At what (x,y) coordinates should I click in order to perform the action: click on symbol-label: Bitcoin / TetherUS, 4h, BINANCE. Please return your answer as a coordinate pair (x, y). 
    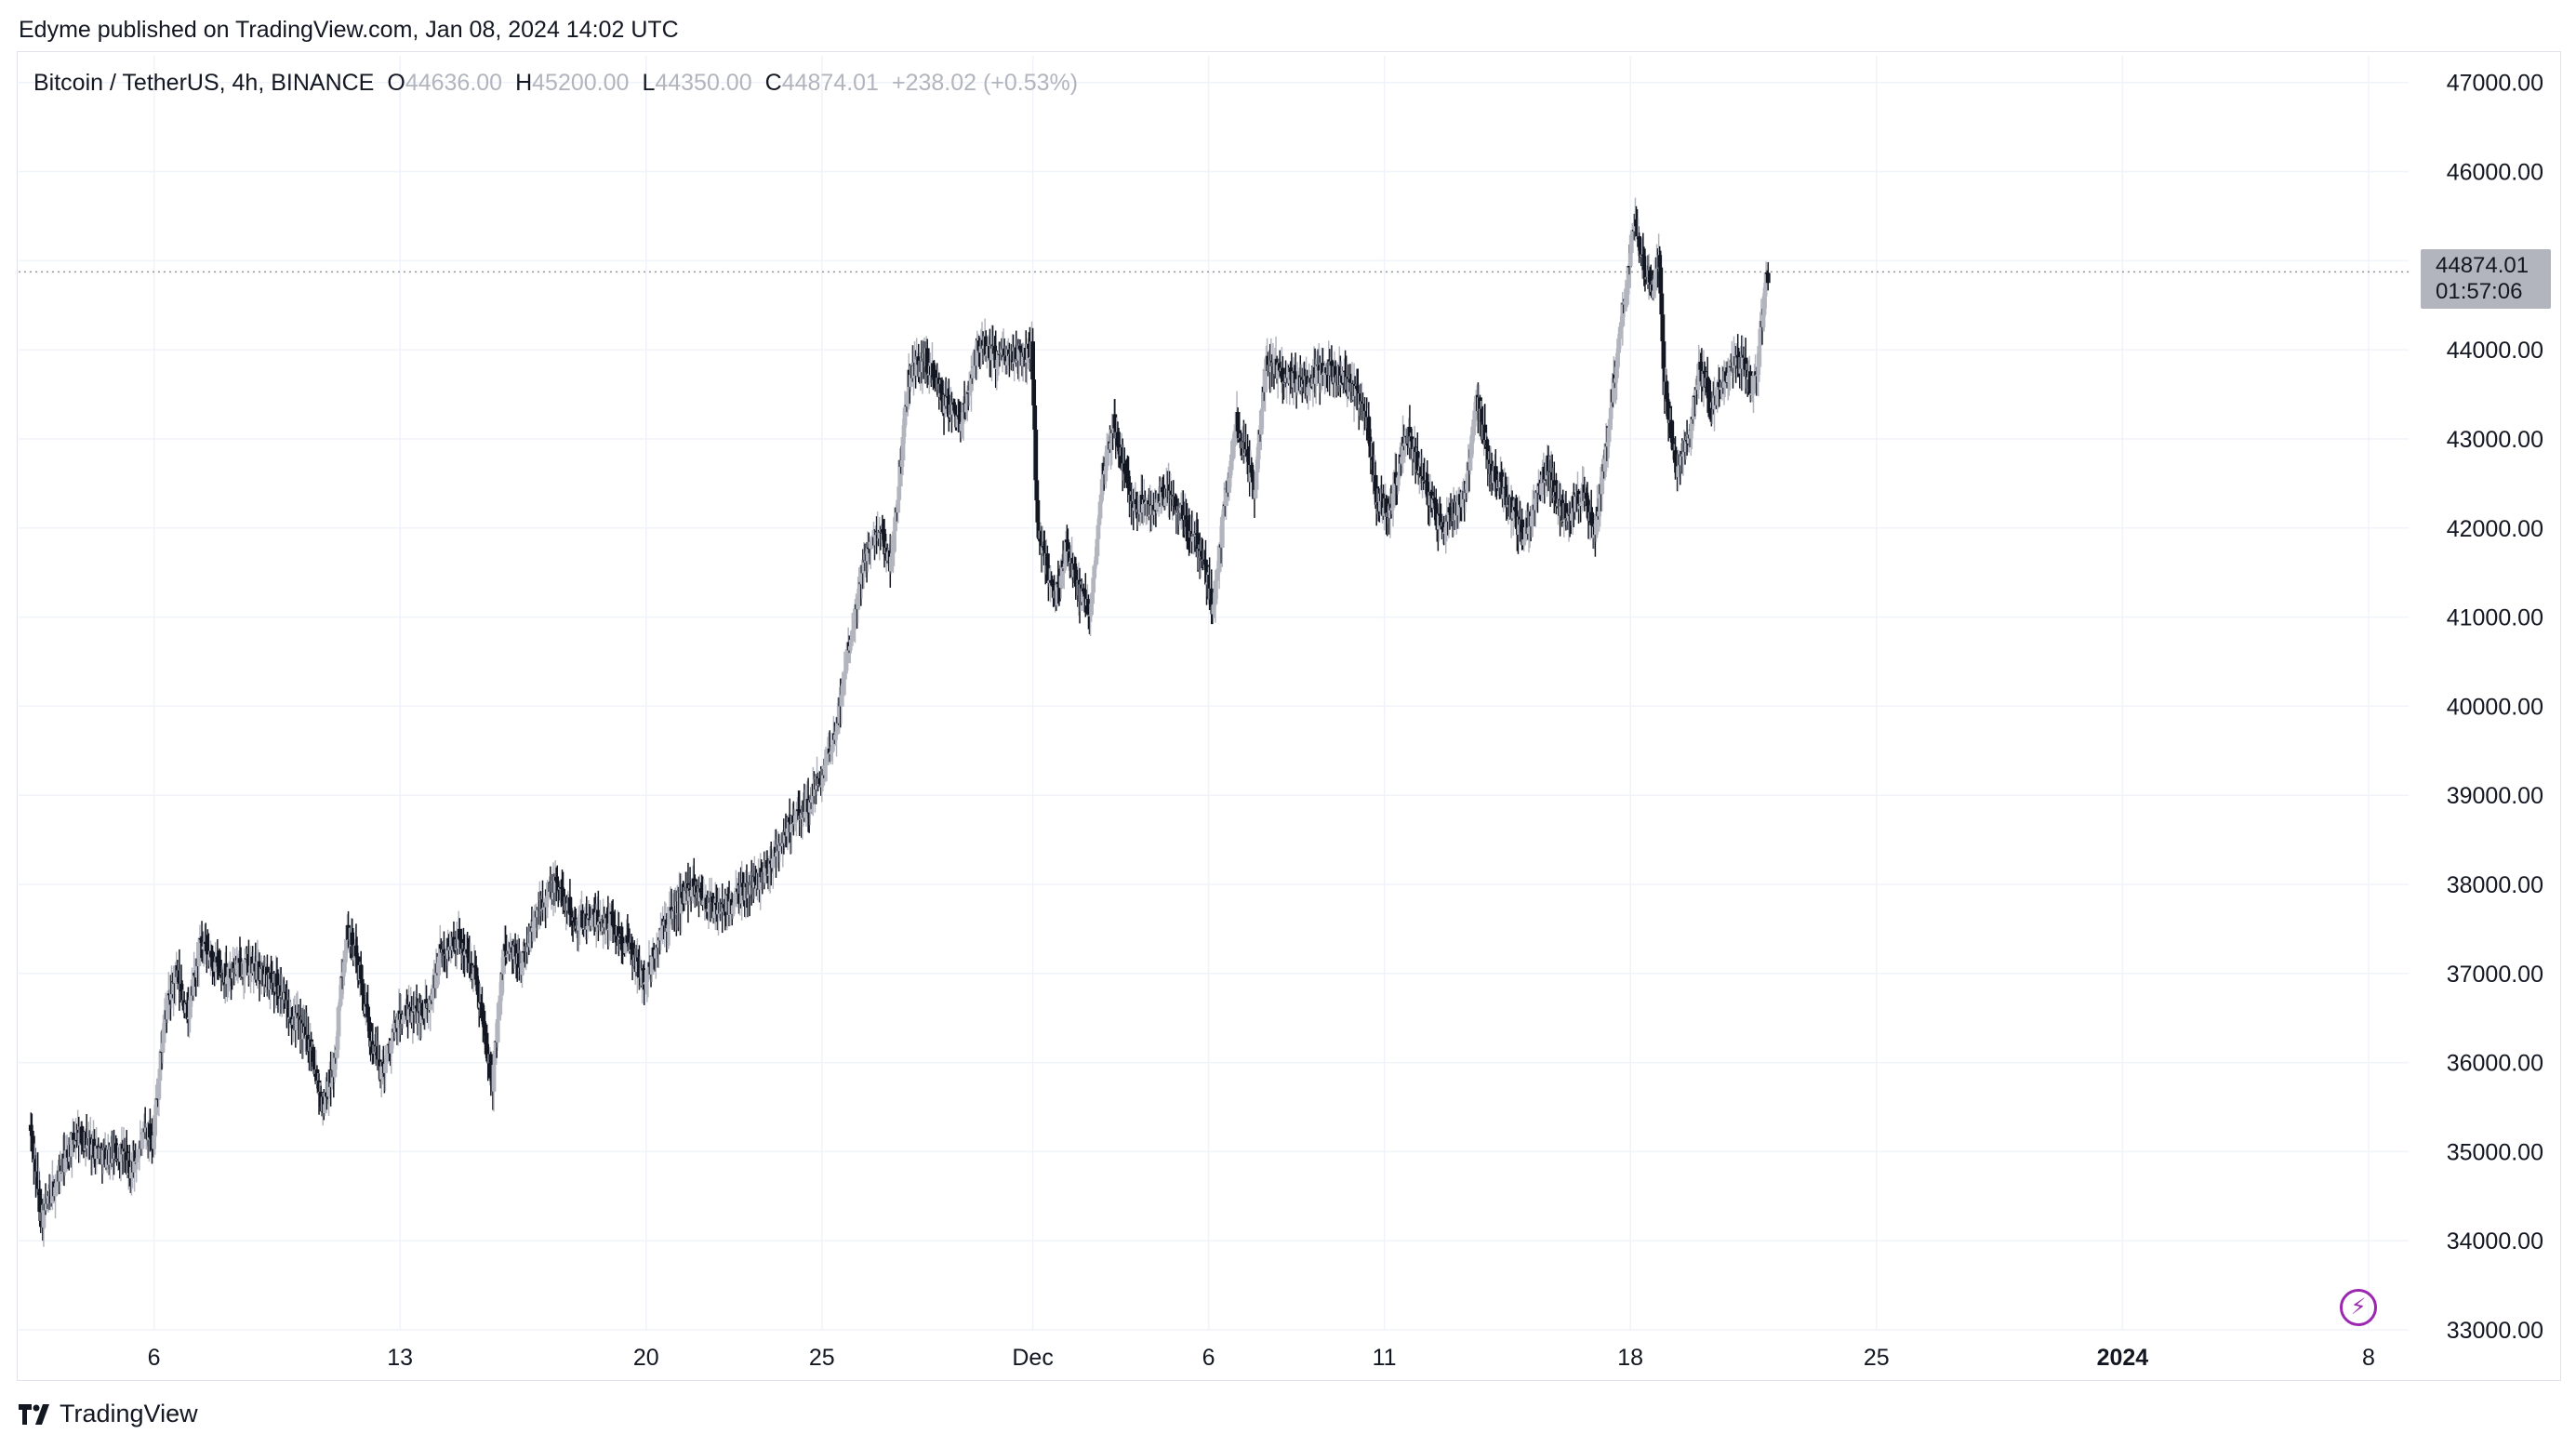
    Looking at the image, I should click on (204, 83).